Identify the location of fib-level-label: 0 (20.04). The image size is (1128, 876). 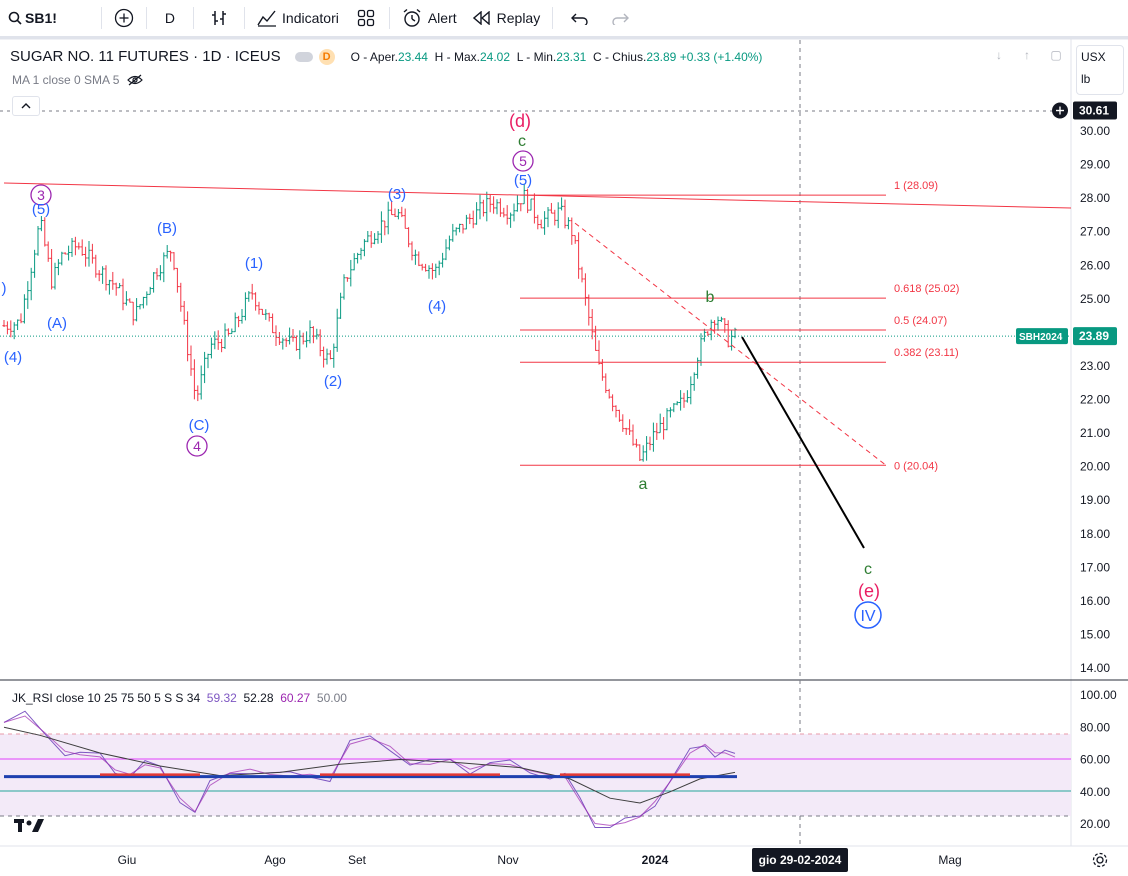
(916, 466).